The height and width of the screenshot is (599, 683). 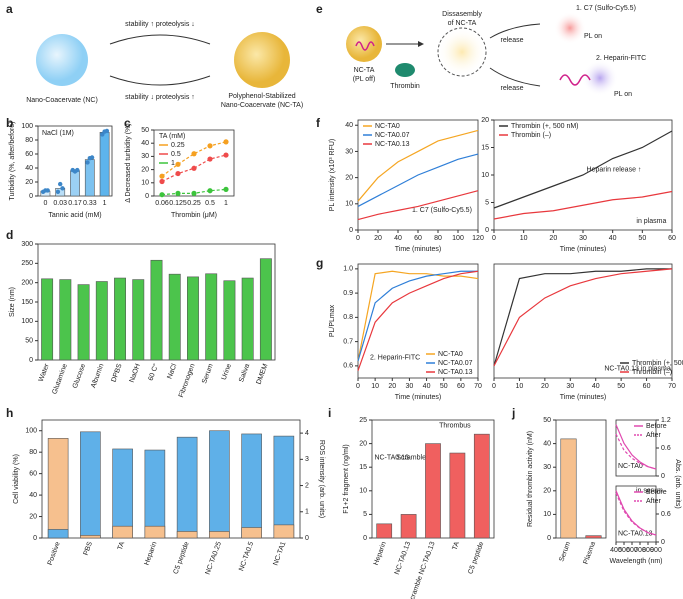 I want to click on nc-particle, so click(x=62, y=60).